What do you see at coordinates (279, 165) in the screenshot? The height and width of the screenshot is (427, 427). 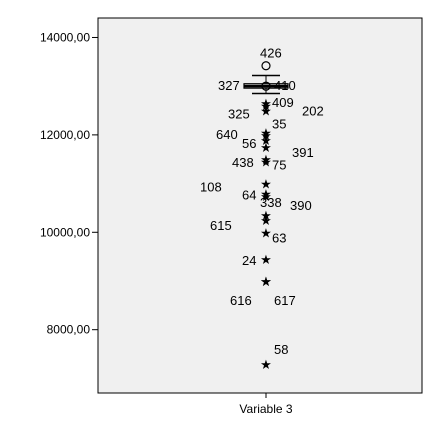 I see `outlier-case-label: 75` at bounding box center [279, 165].